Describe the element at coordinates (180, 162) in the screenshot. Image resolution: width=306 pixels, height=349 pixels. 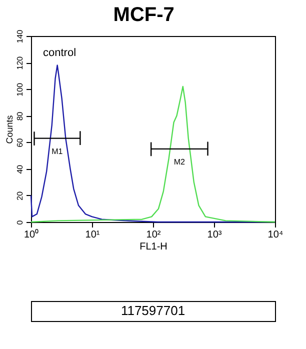
I see `annotation: M2` at that location.